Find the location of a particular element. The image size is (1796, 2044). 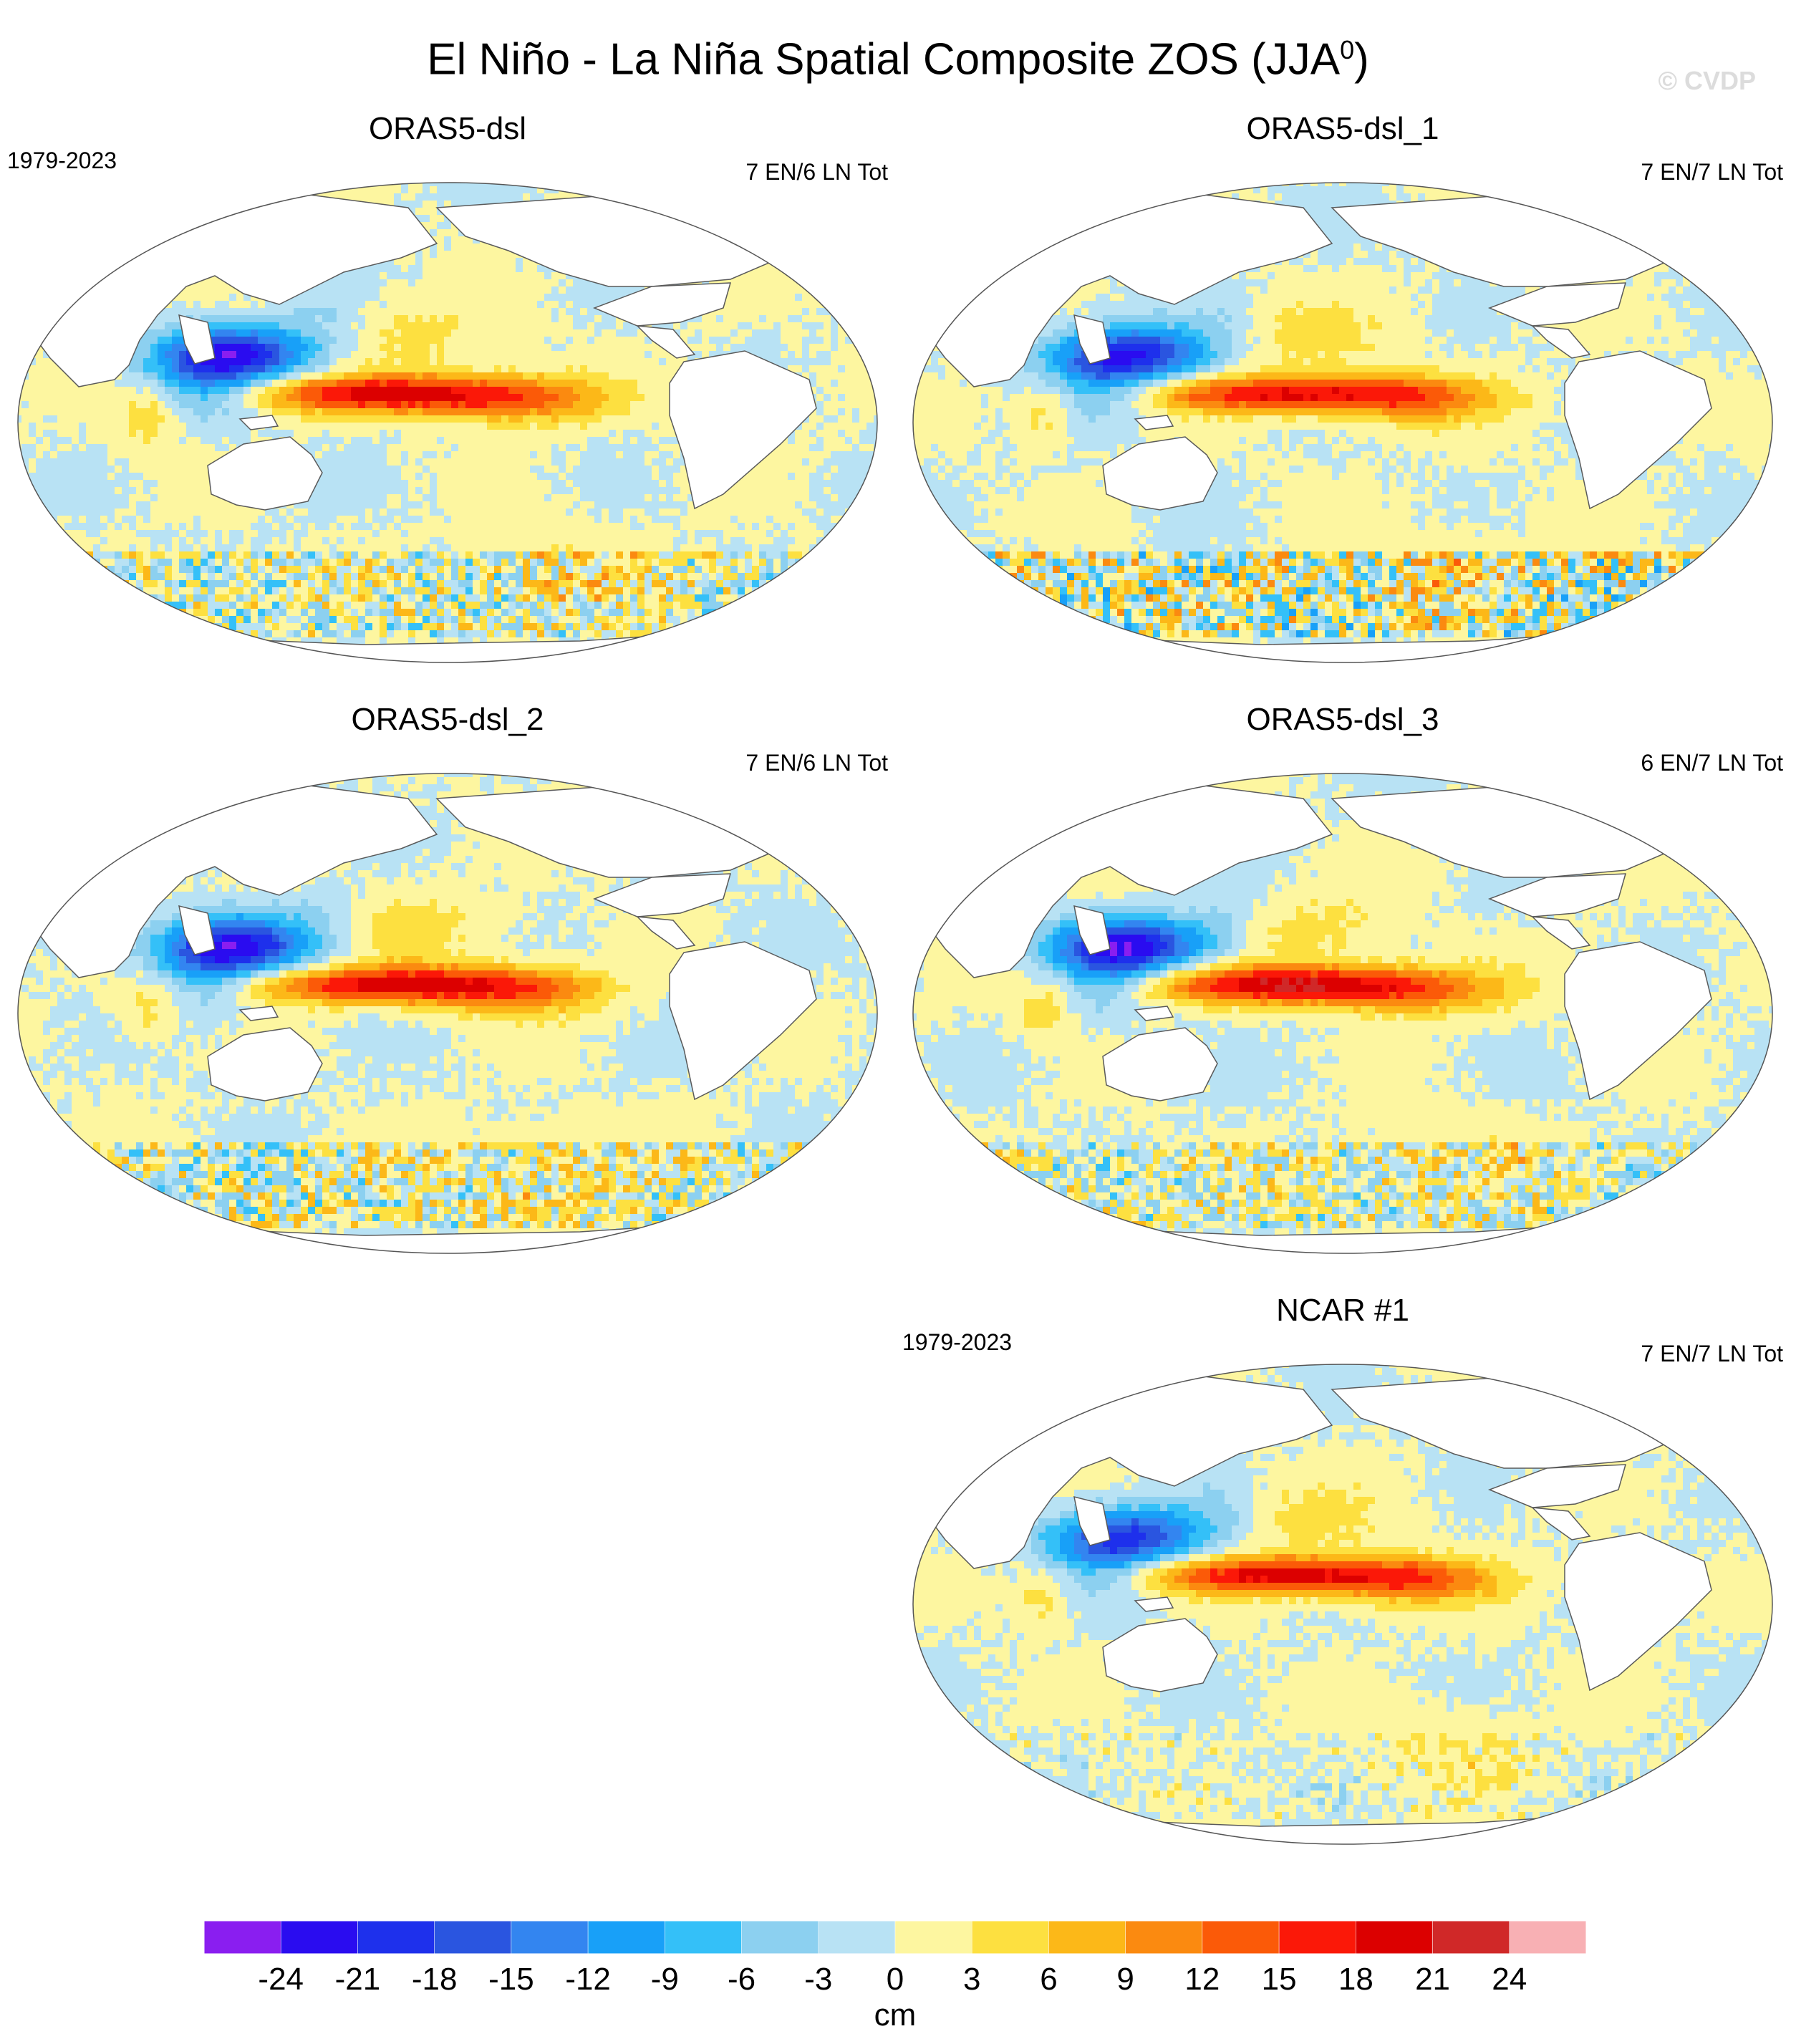

colorbar-tick-label: 3 is located at coordinates (971, 1979).